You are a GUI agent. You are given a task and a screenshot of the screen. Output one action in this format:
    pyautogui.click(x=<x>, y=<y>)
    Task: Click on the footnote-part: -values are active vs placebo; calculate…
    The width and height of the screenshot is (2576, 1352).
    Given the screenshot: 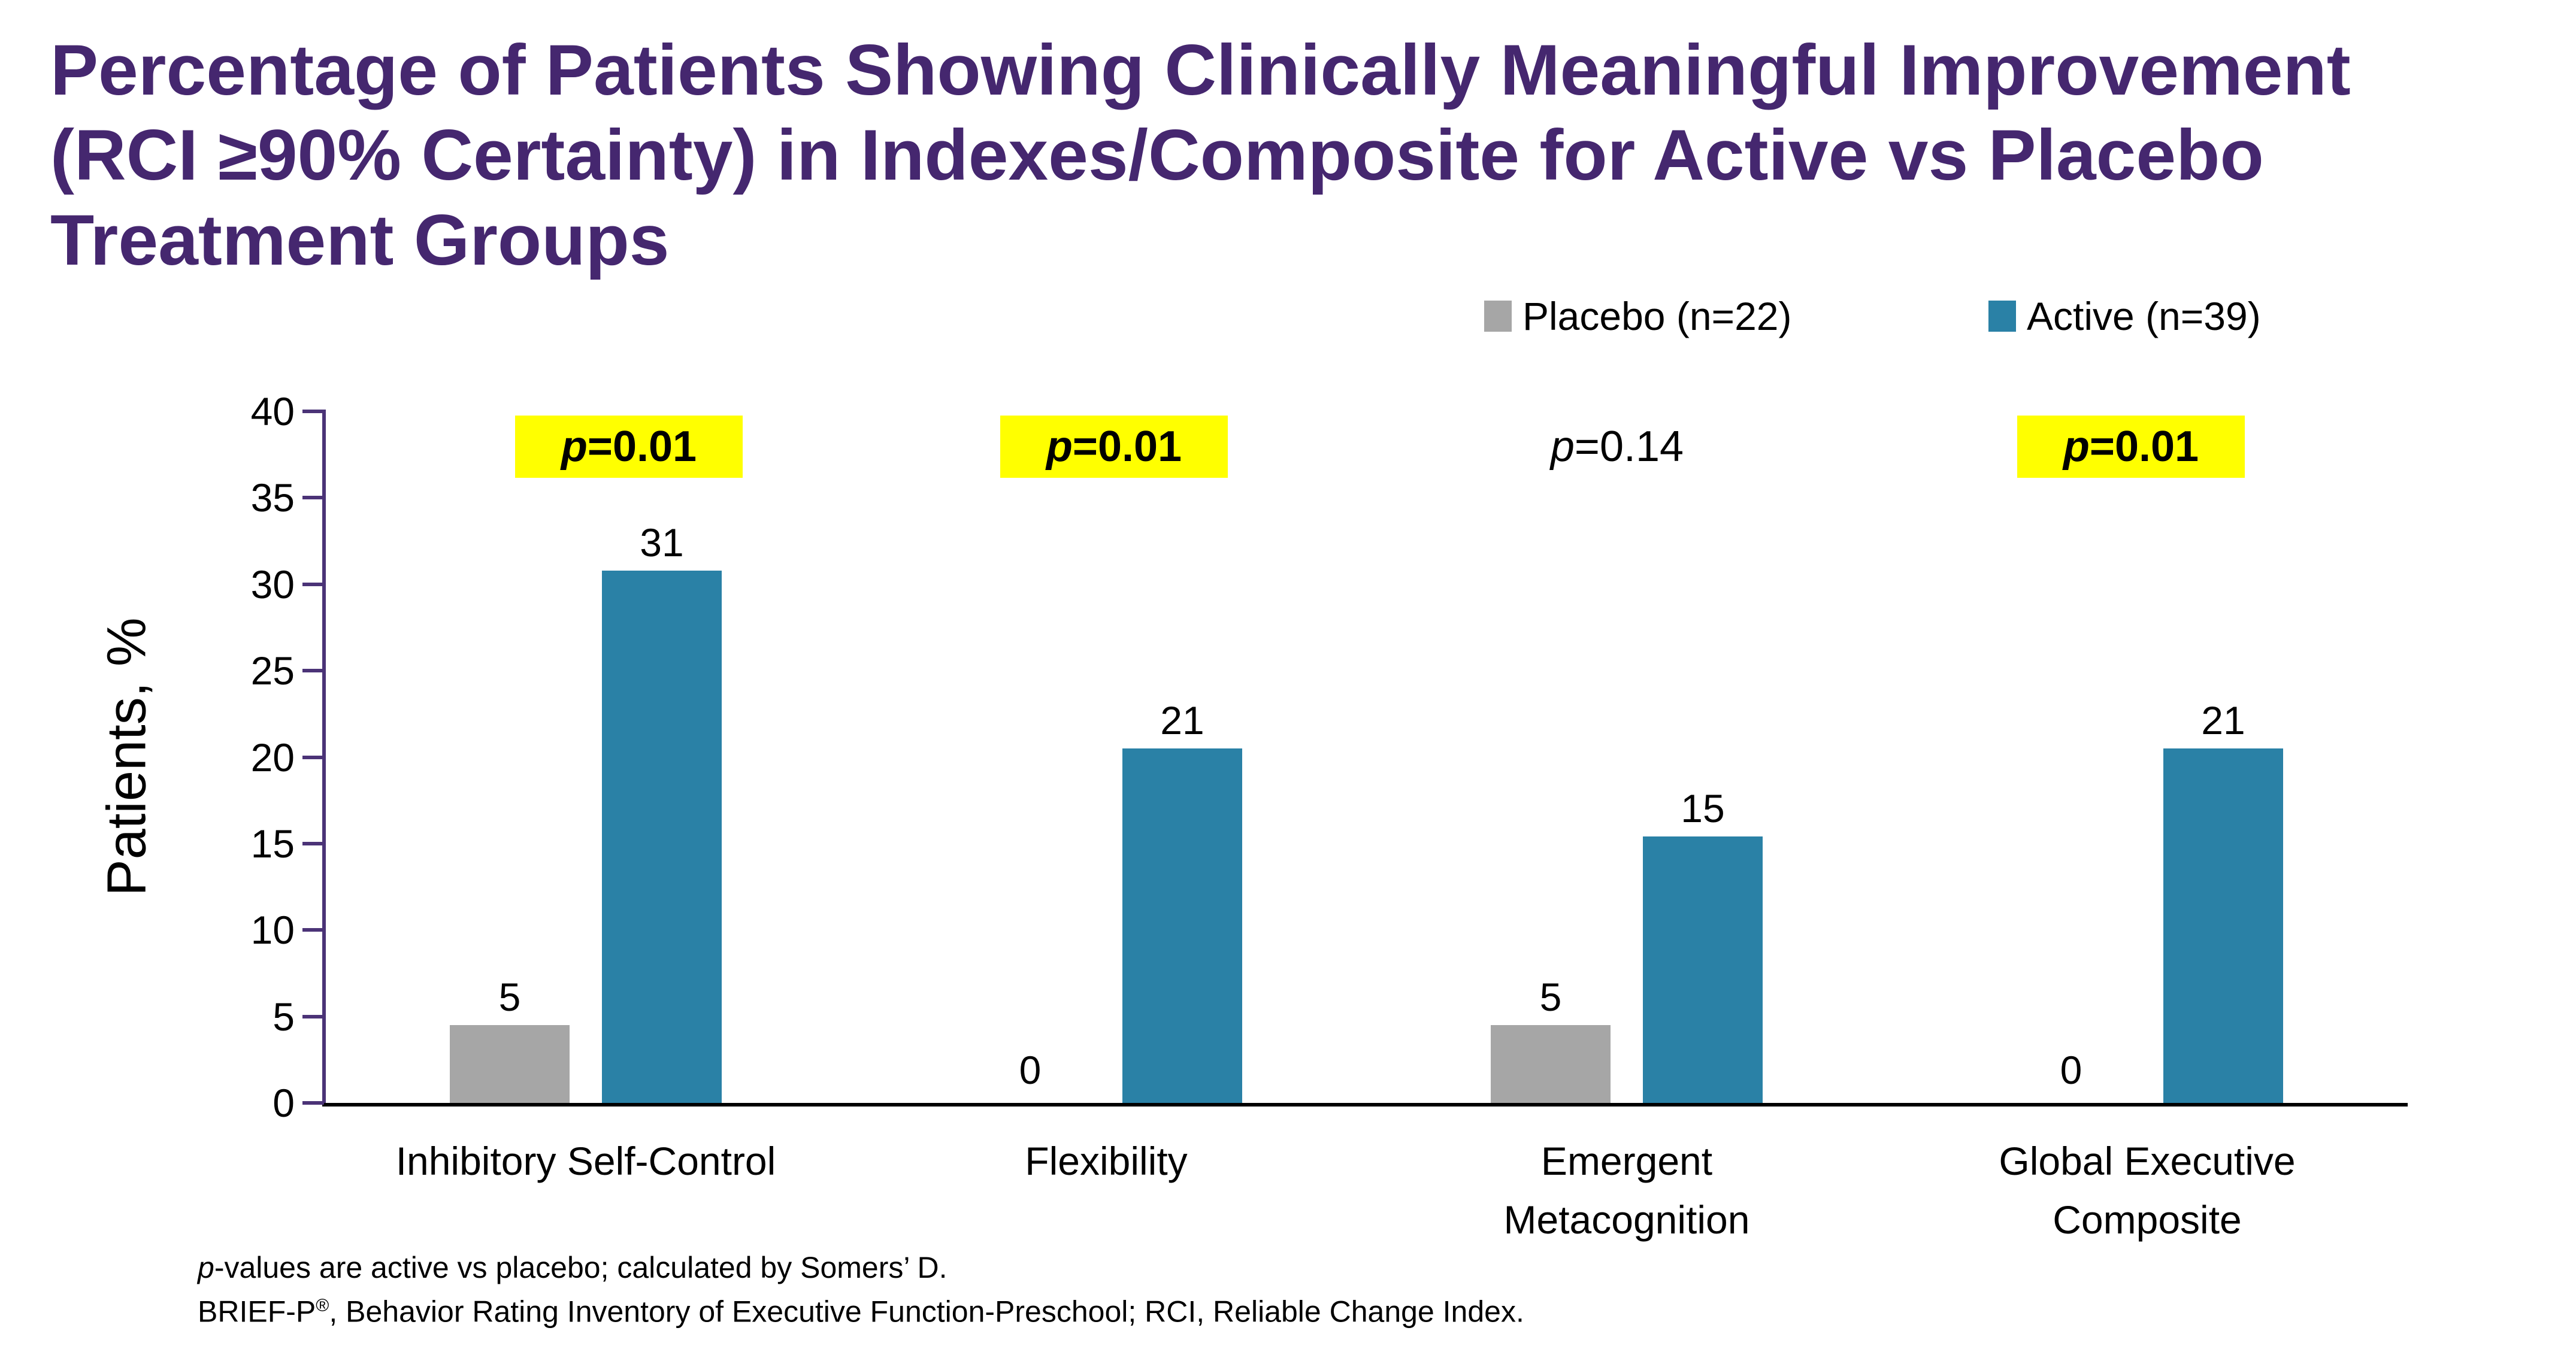 What is the action you would take?
    pyautogui.click(x=581, y=1267)
    